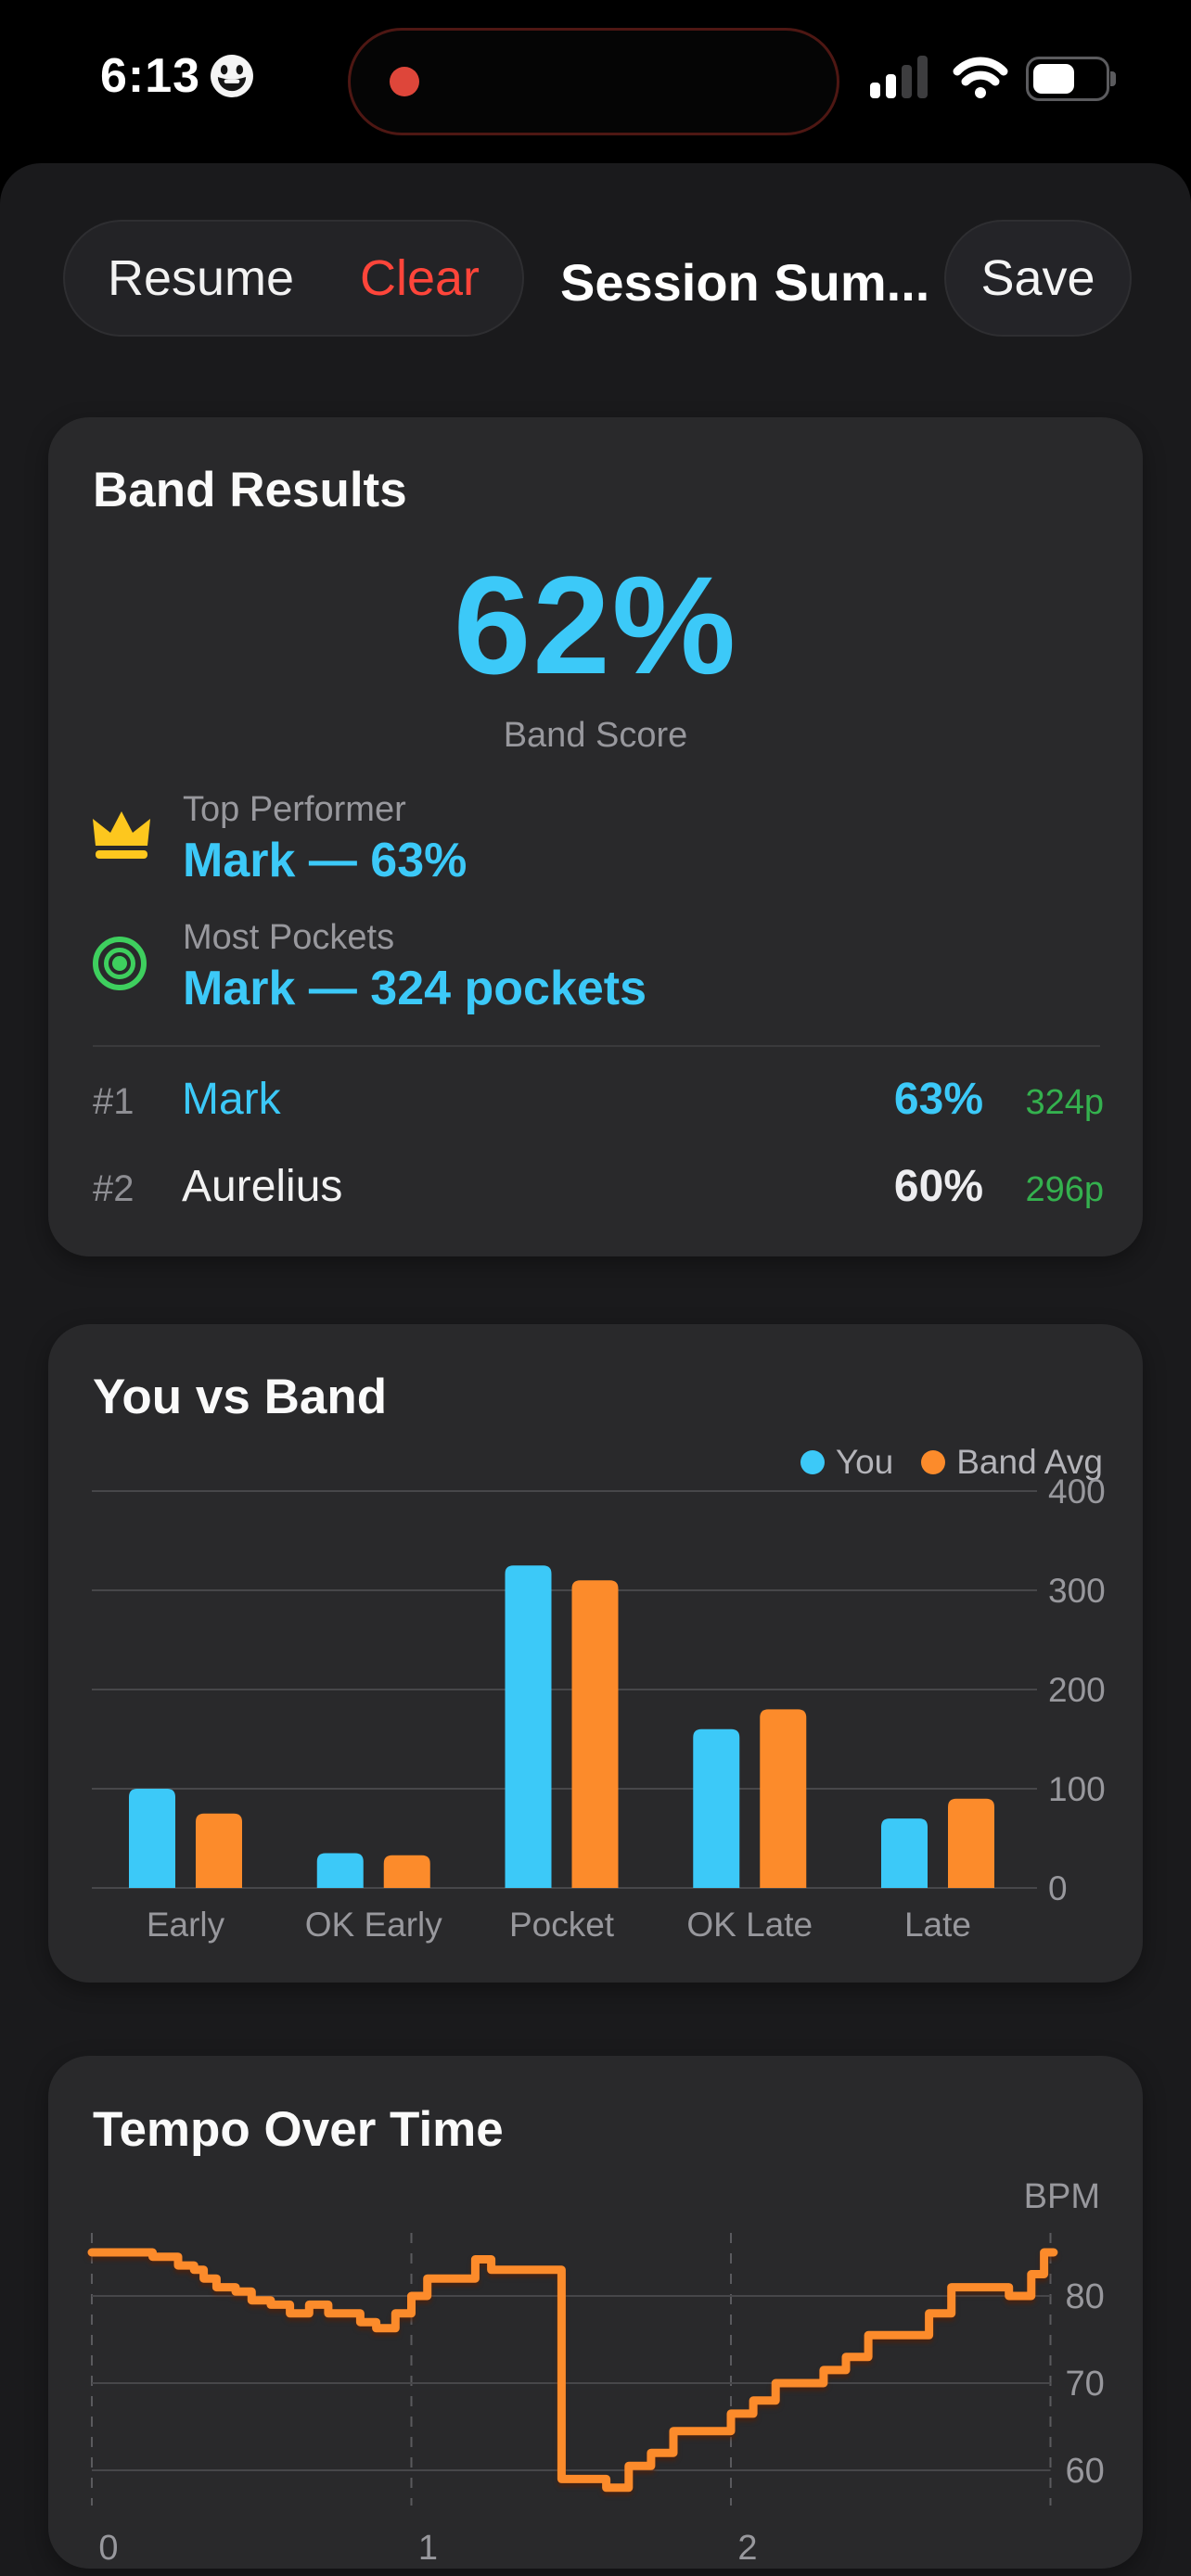  Describe the element at coordinates (262, 1186) in the screenshot. I see `player-name: Aurelius` at that location.